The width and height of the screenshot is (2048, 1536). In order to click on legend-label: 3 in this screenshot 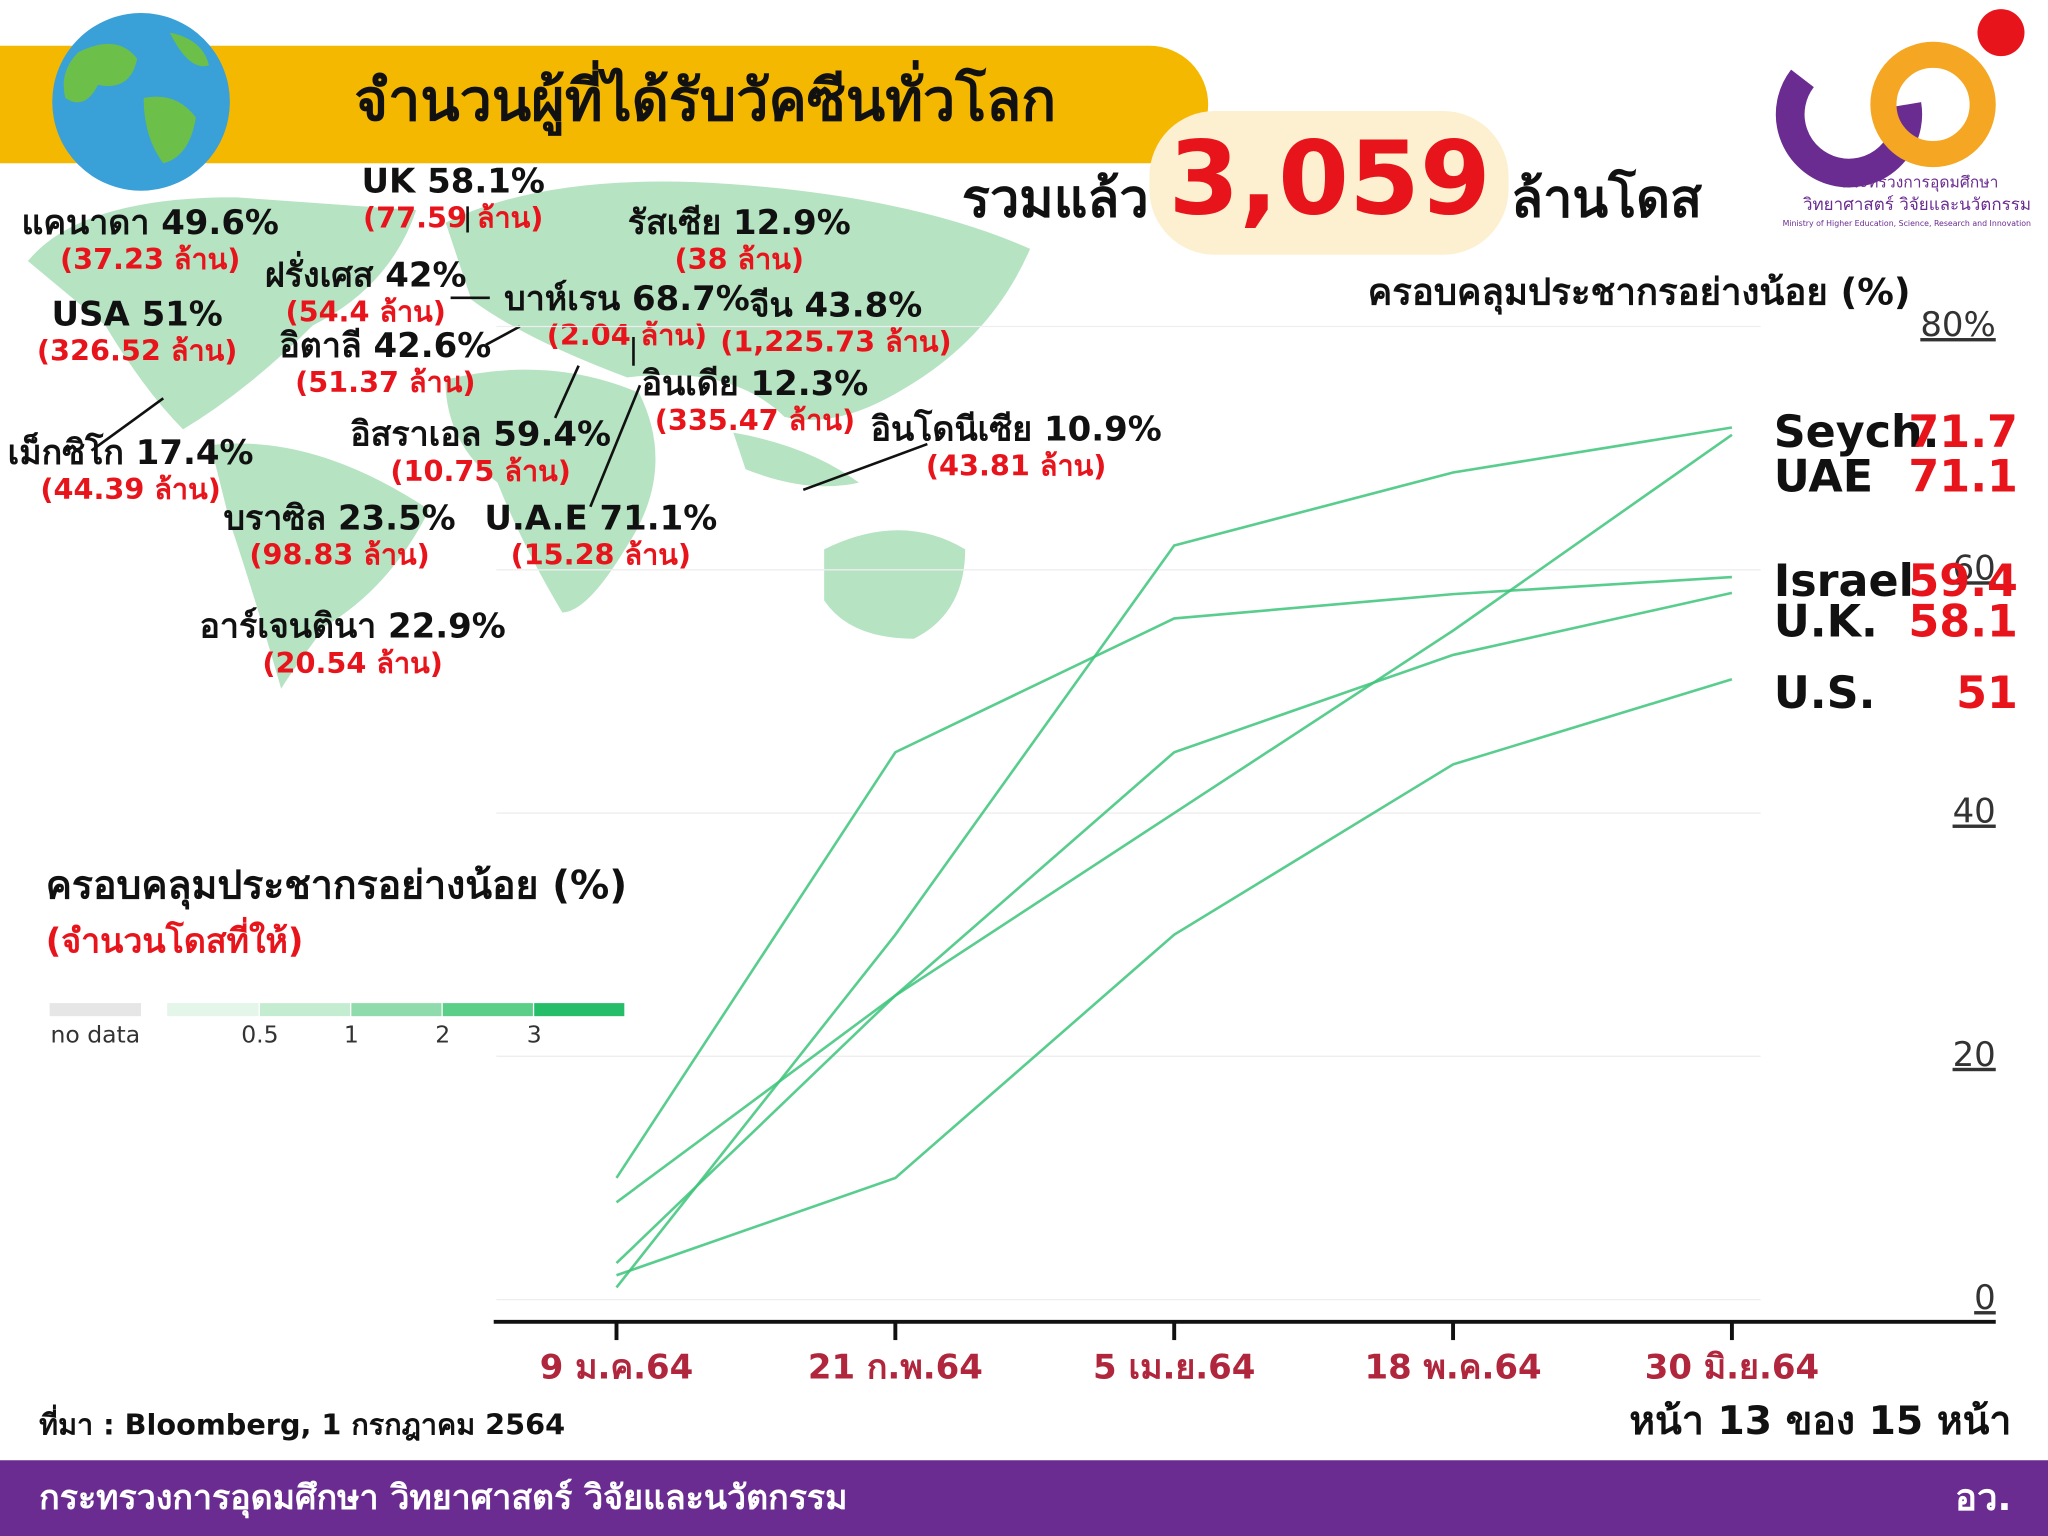, I will do `click(534, 1034)`.